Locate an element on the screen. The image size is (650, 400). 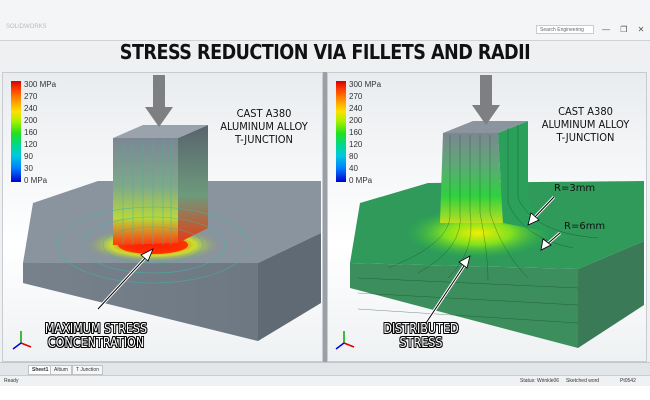
legend-label: 90 is located at coordinates (28, 156).